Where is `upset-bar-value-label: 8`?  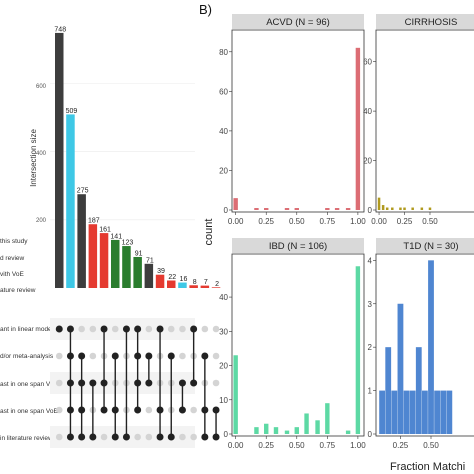
upset-bar-value-label: 8 is located at coordinates (195, 282).